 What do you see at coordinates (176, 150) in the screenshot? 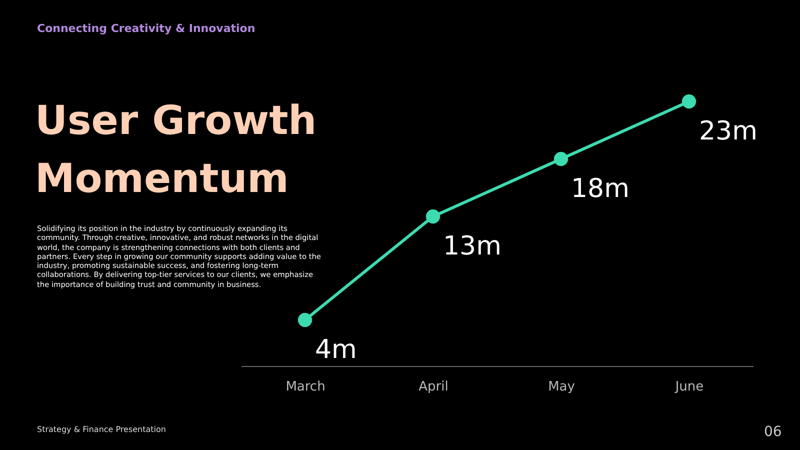
I see `text: User Growth Momentum` at bounding box center [176, 150].